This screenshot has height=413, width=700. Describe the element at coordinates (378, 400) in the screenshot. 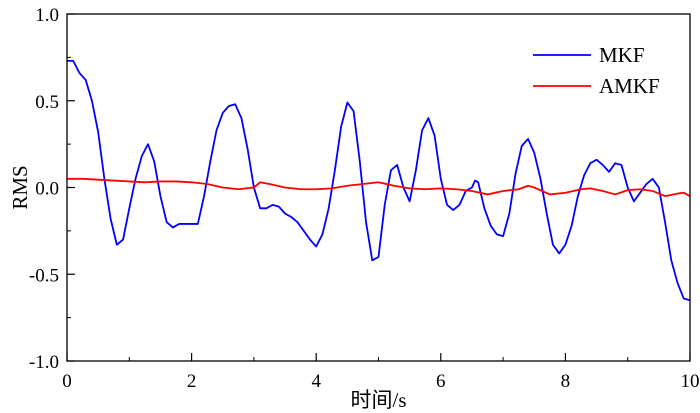

I see `x-axis-title: 时间/s` at that location.